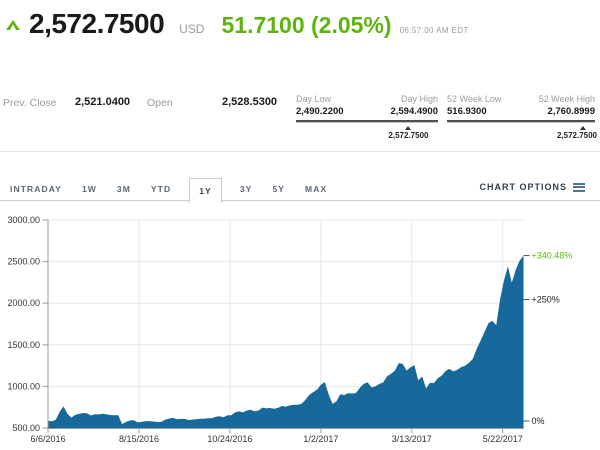  I want to click on section-divider, so click(300, 151).